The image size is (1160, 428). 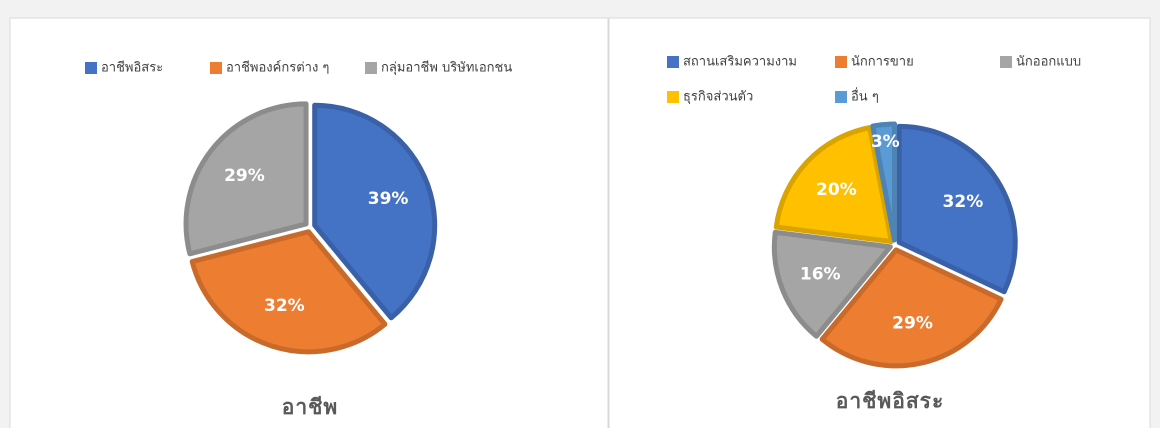 What do you see at coordinates (310, 407) in the screenshot?
I see `chart-title: อาชีพ` at bounding box center [310, 407].